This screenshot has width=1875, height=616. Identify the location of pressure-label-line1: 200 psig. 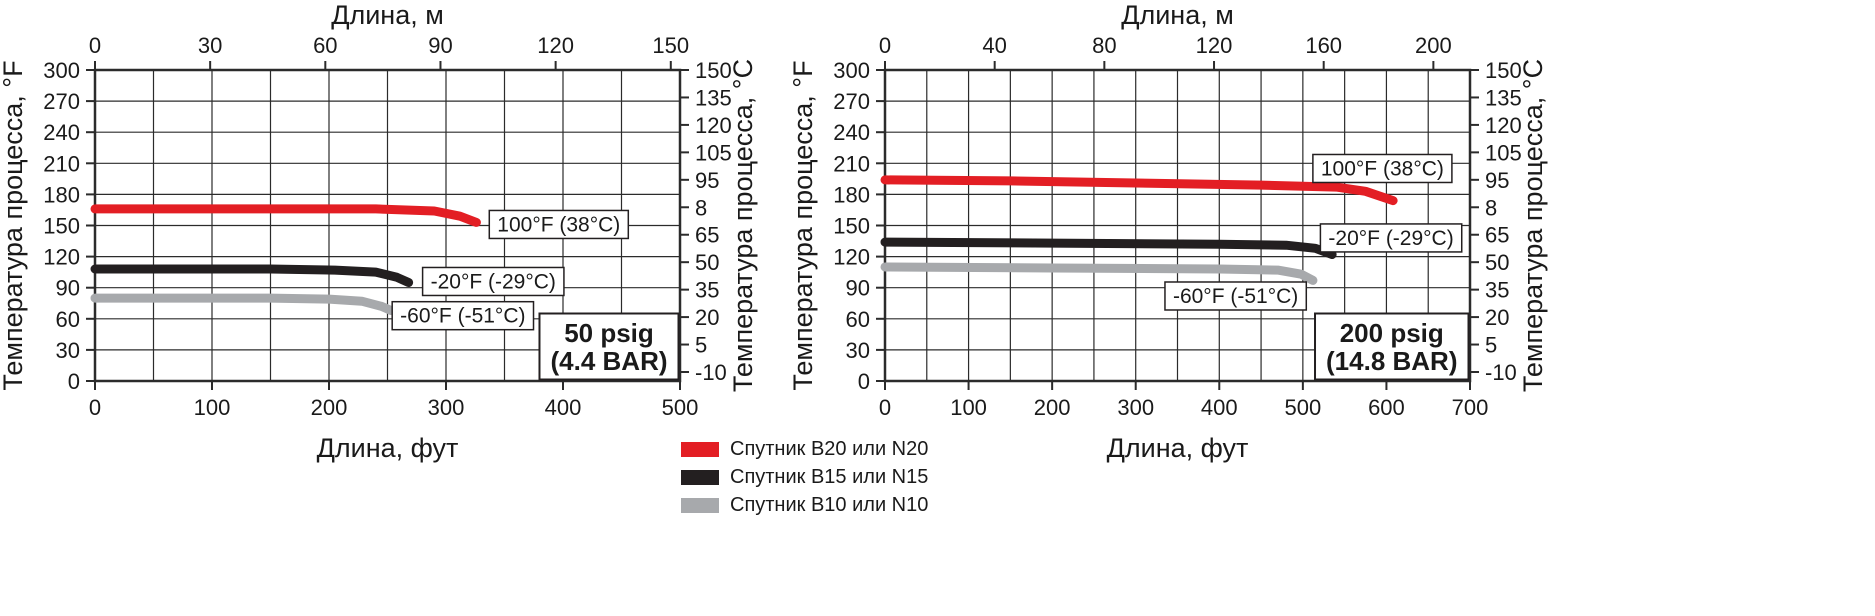
(1392, 333).